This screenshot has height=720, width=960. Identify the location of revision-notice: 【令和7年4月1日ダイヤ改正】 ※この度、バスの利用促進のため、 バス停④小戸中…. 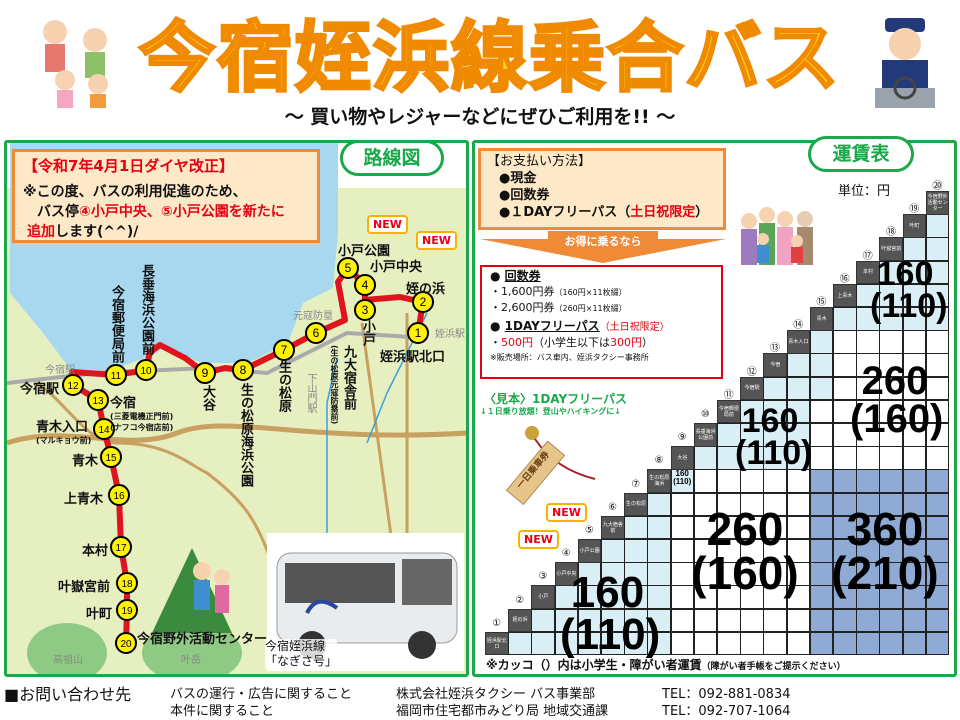
(166, 196).